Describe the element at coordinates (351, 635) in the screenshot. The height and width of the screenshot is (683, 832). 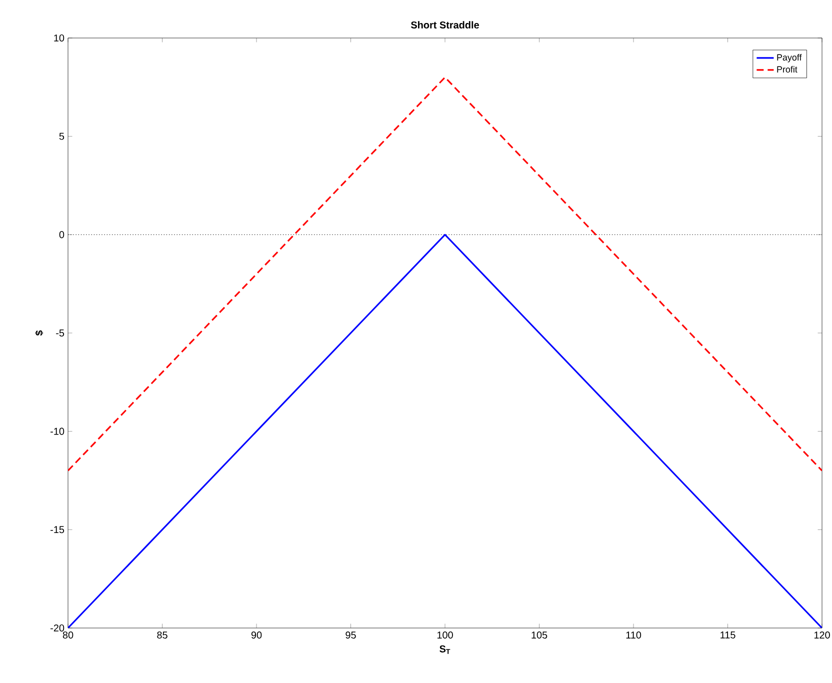
I see `x-tick-label: 95` at that location.